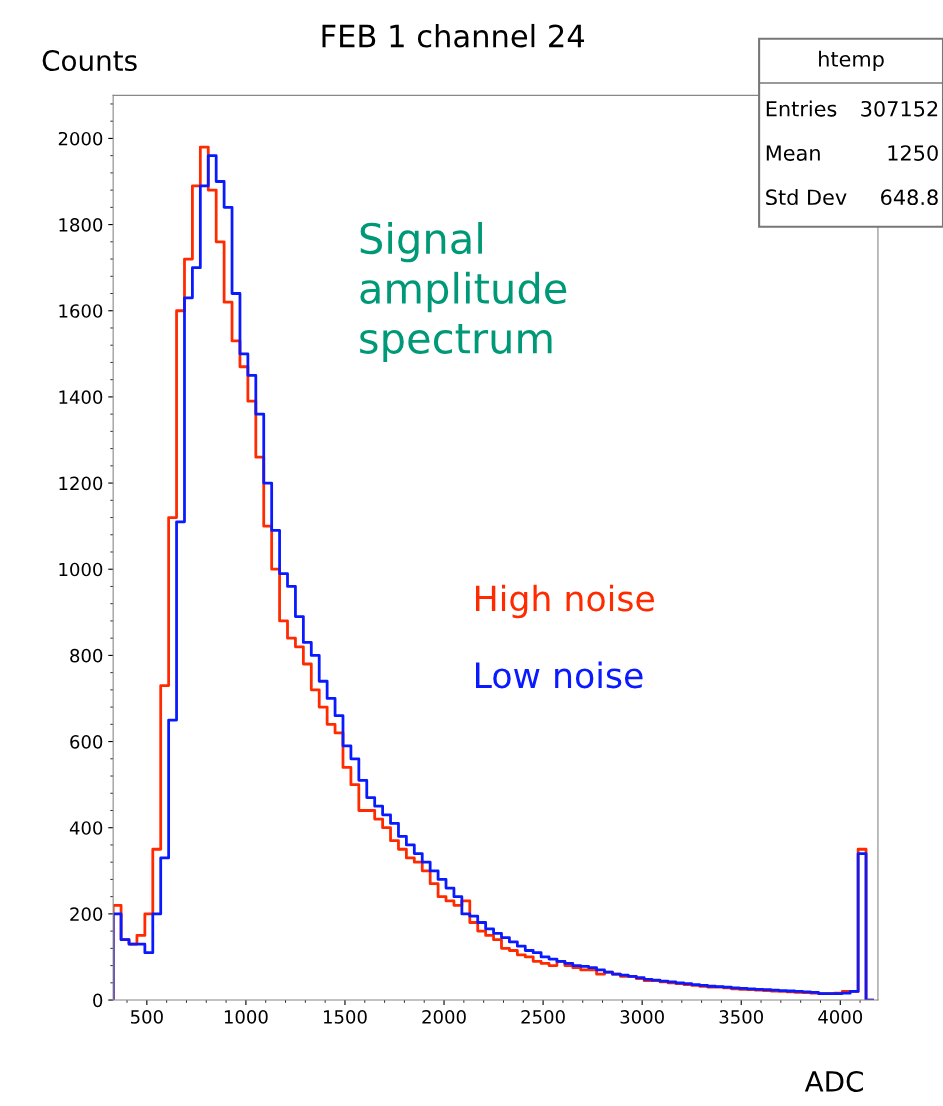  I want to click on x-tick-label: 4000, so click(840, 1017).